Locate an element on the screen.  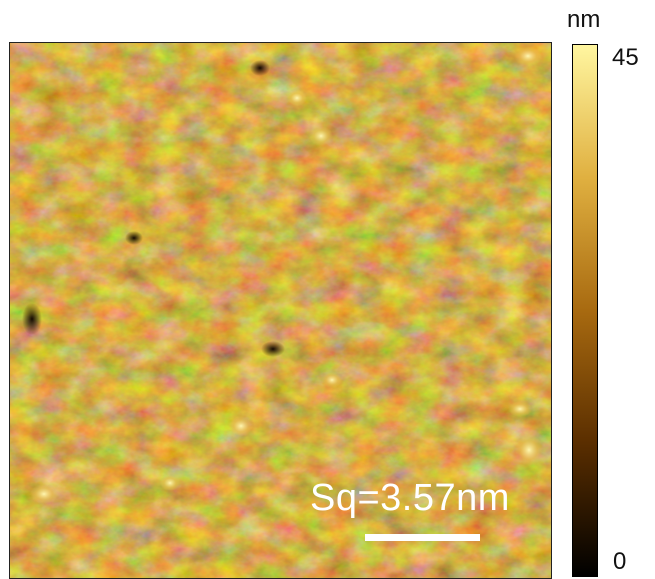
height-colorbar is located at coordinates (585, 310).